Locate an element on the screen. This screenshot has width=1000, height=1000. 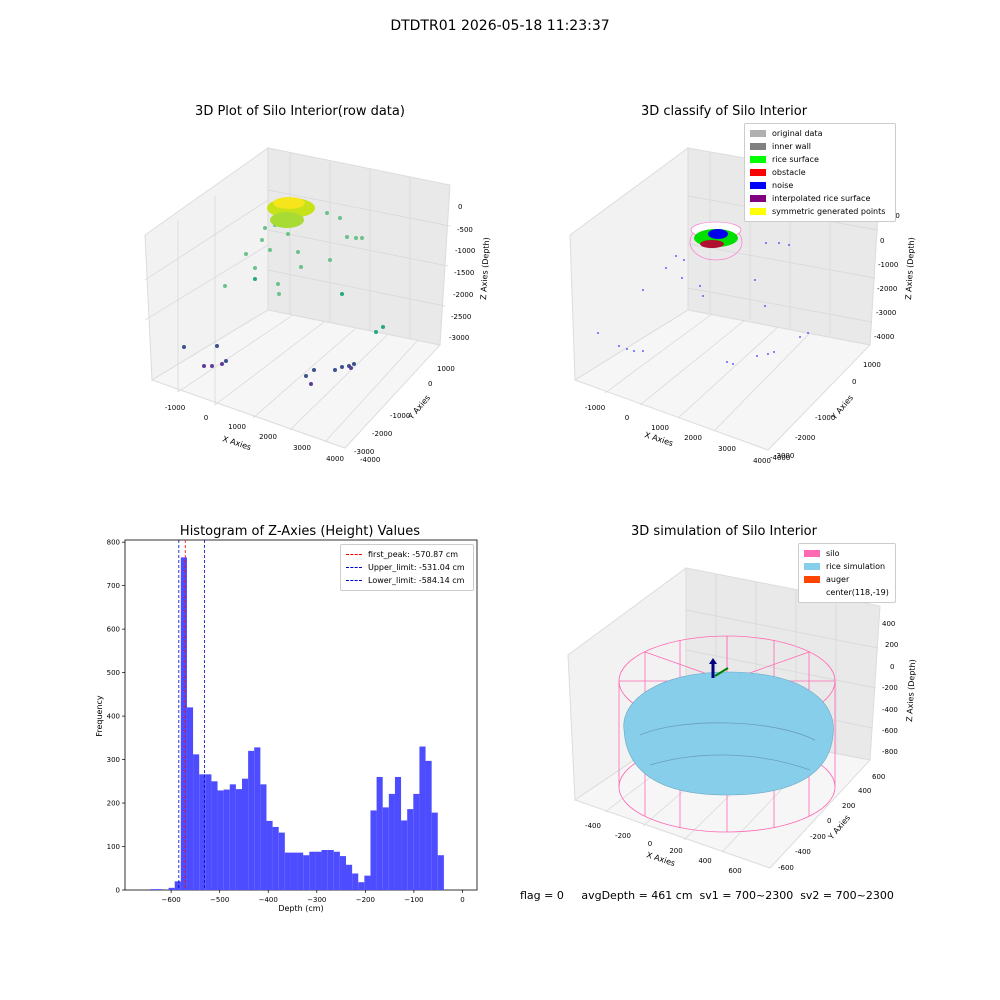
sim-xtick: 400 is located at coordinates (704, 861).